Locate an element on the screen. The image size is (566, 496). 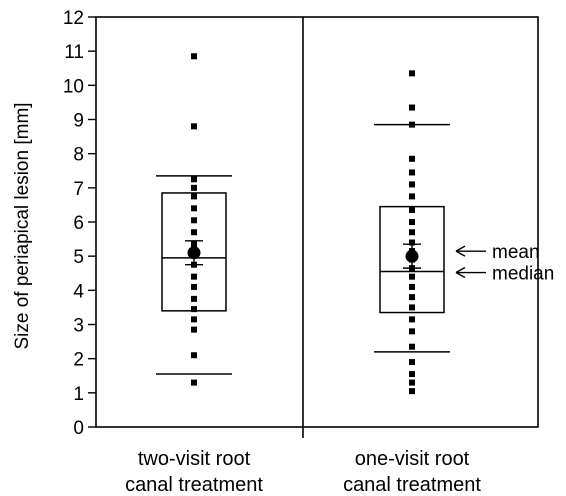
y-axis-title: Size of periapical lesion [mm] is located at coordinates (22, 225).